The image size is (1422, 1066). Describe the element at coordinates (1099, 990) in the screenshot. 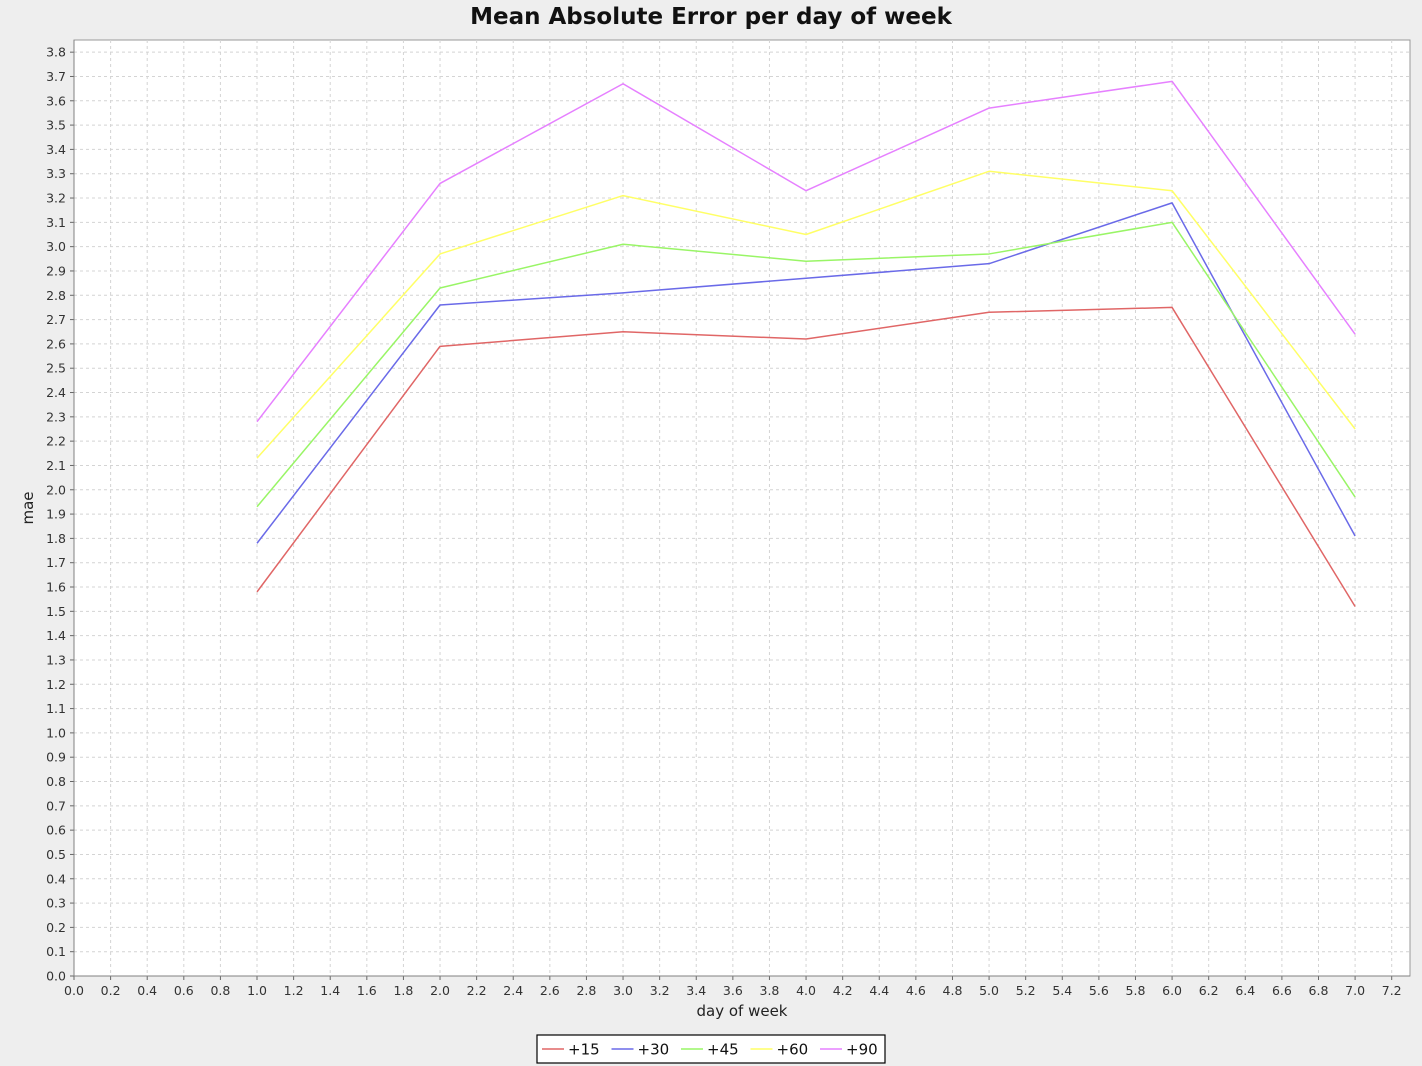

I see `x-tick-label: 5.6` at that location.